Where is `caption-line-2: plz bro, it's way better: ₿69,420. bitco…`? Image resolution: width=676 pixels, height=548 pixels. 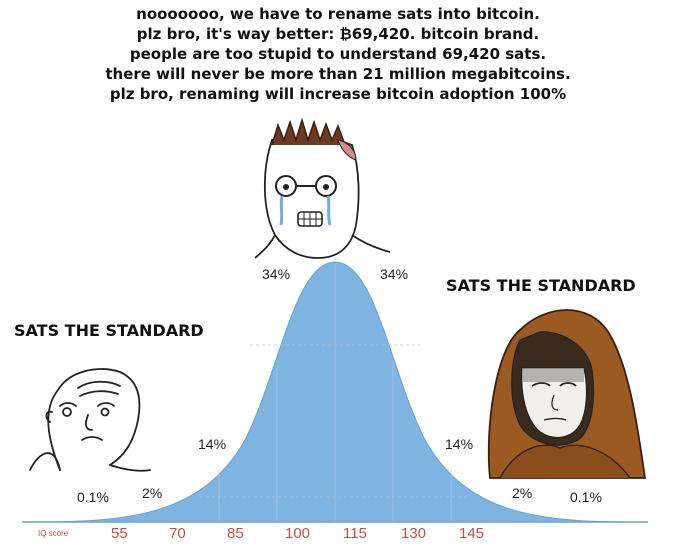
caption-line-2: plz bro, it's way better: ₿69,420. bitco… is located at coordinates (338, 34).